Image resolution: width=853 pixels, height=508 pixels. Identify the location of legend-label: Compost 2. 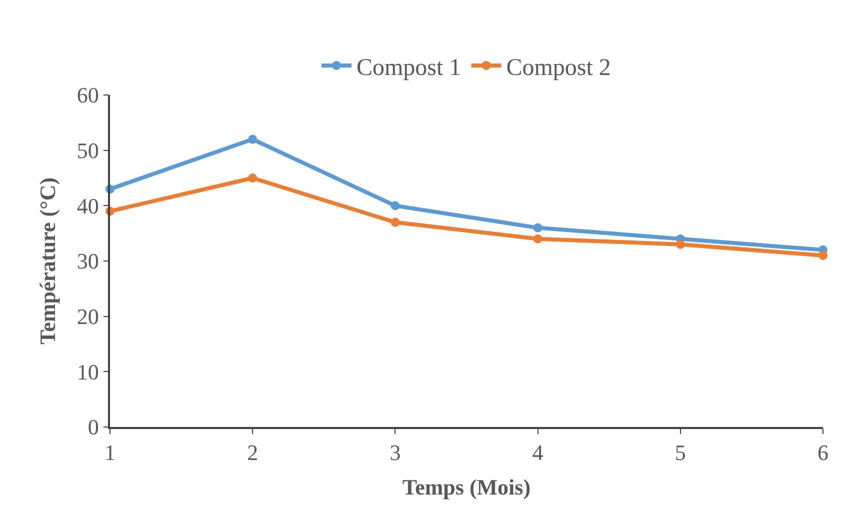
(558, 67).